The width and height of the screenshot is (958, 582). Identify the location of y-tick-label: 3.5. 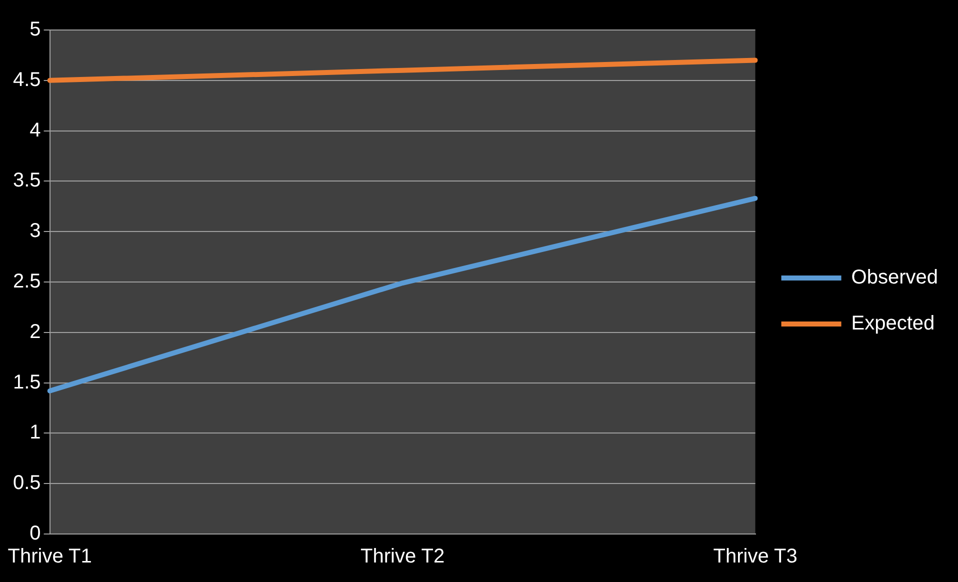
(26, 181).